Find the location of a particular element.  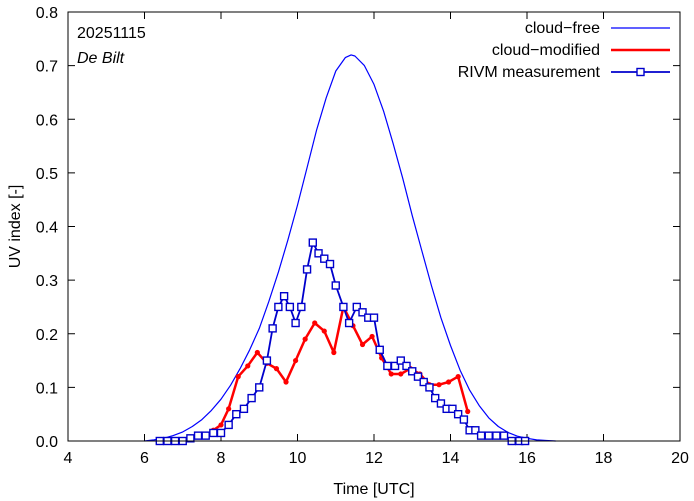

date-annotation: 20251115 is located at coordinates (111, 33).